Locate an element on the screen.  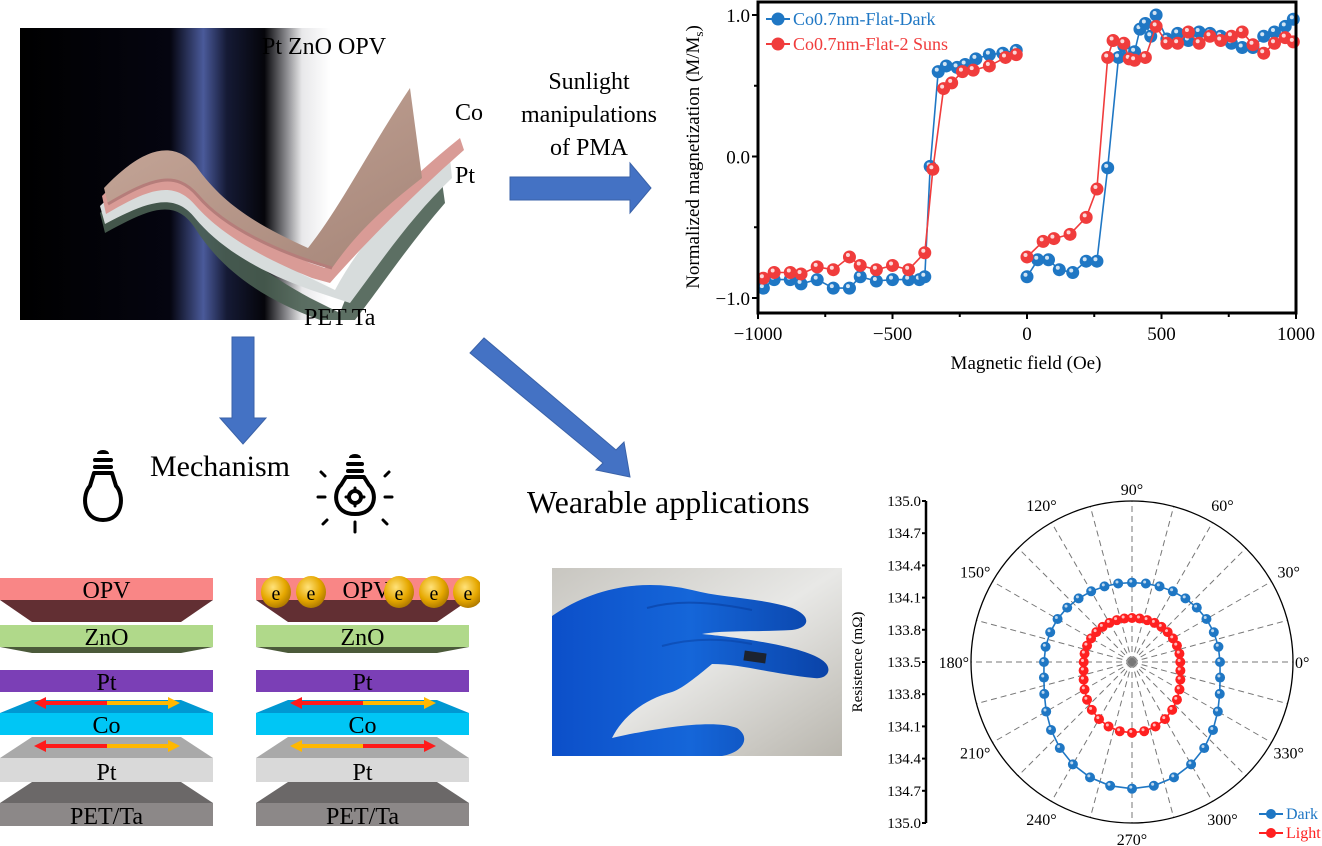
y-tick-label: 0.0 is located at coordinates (738, 158).